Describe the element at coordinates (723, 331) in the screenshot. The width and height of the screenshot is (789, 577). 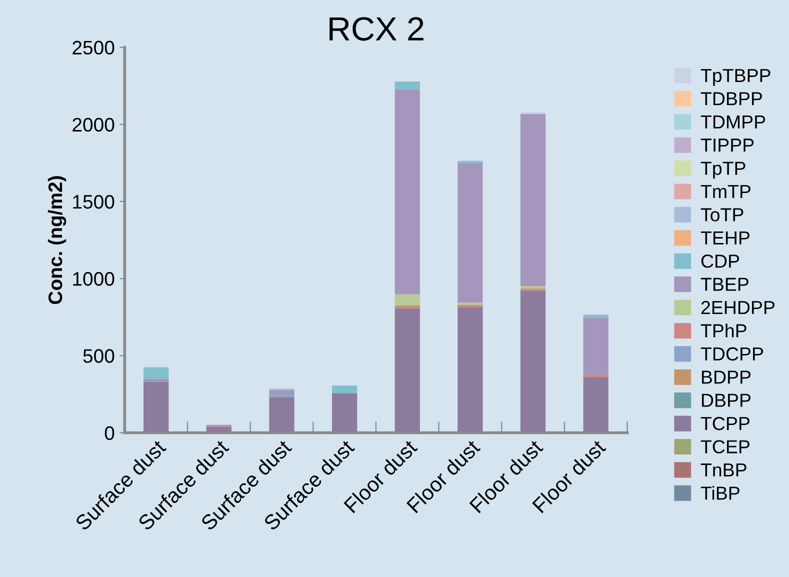
I see `legend-label: TPhP` at that location.